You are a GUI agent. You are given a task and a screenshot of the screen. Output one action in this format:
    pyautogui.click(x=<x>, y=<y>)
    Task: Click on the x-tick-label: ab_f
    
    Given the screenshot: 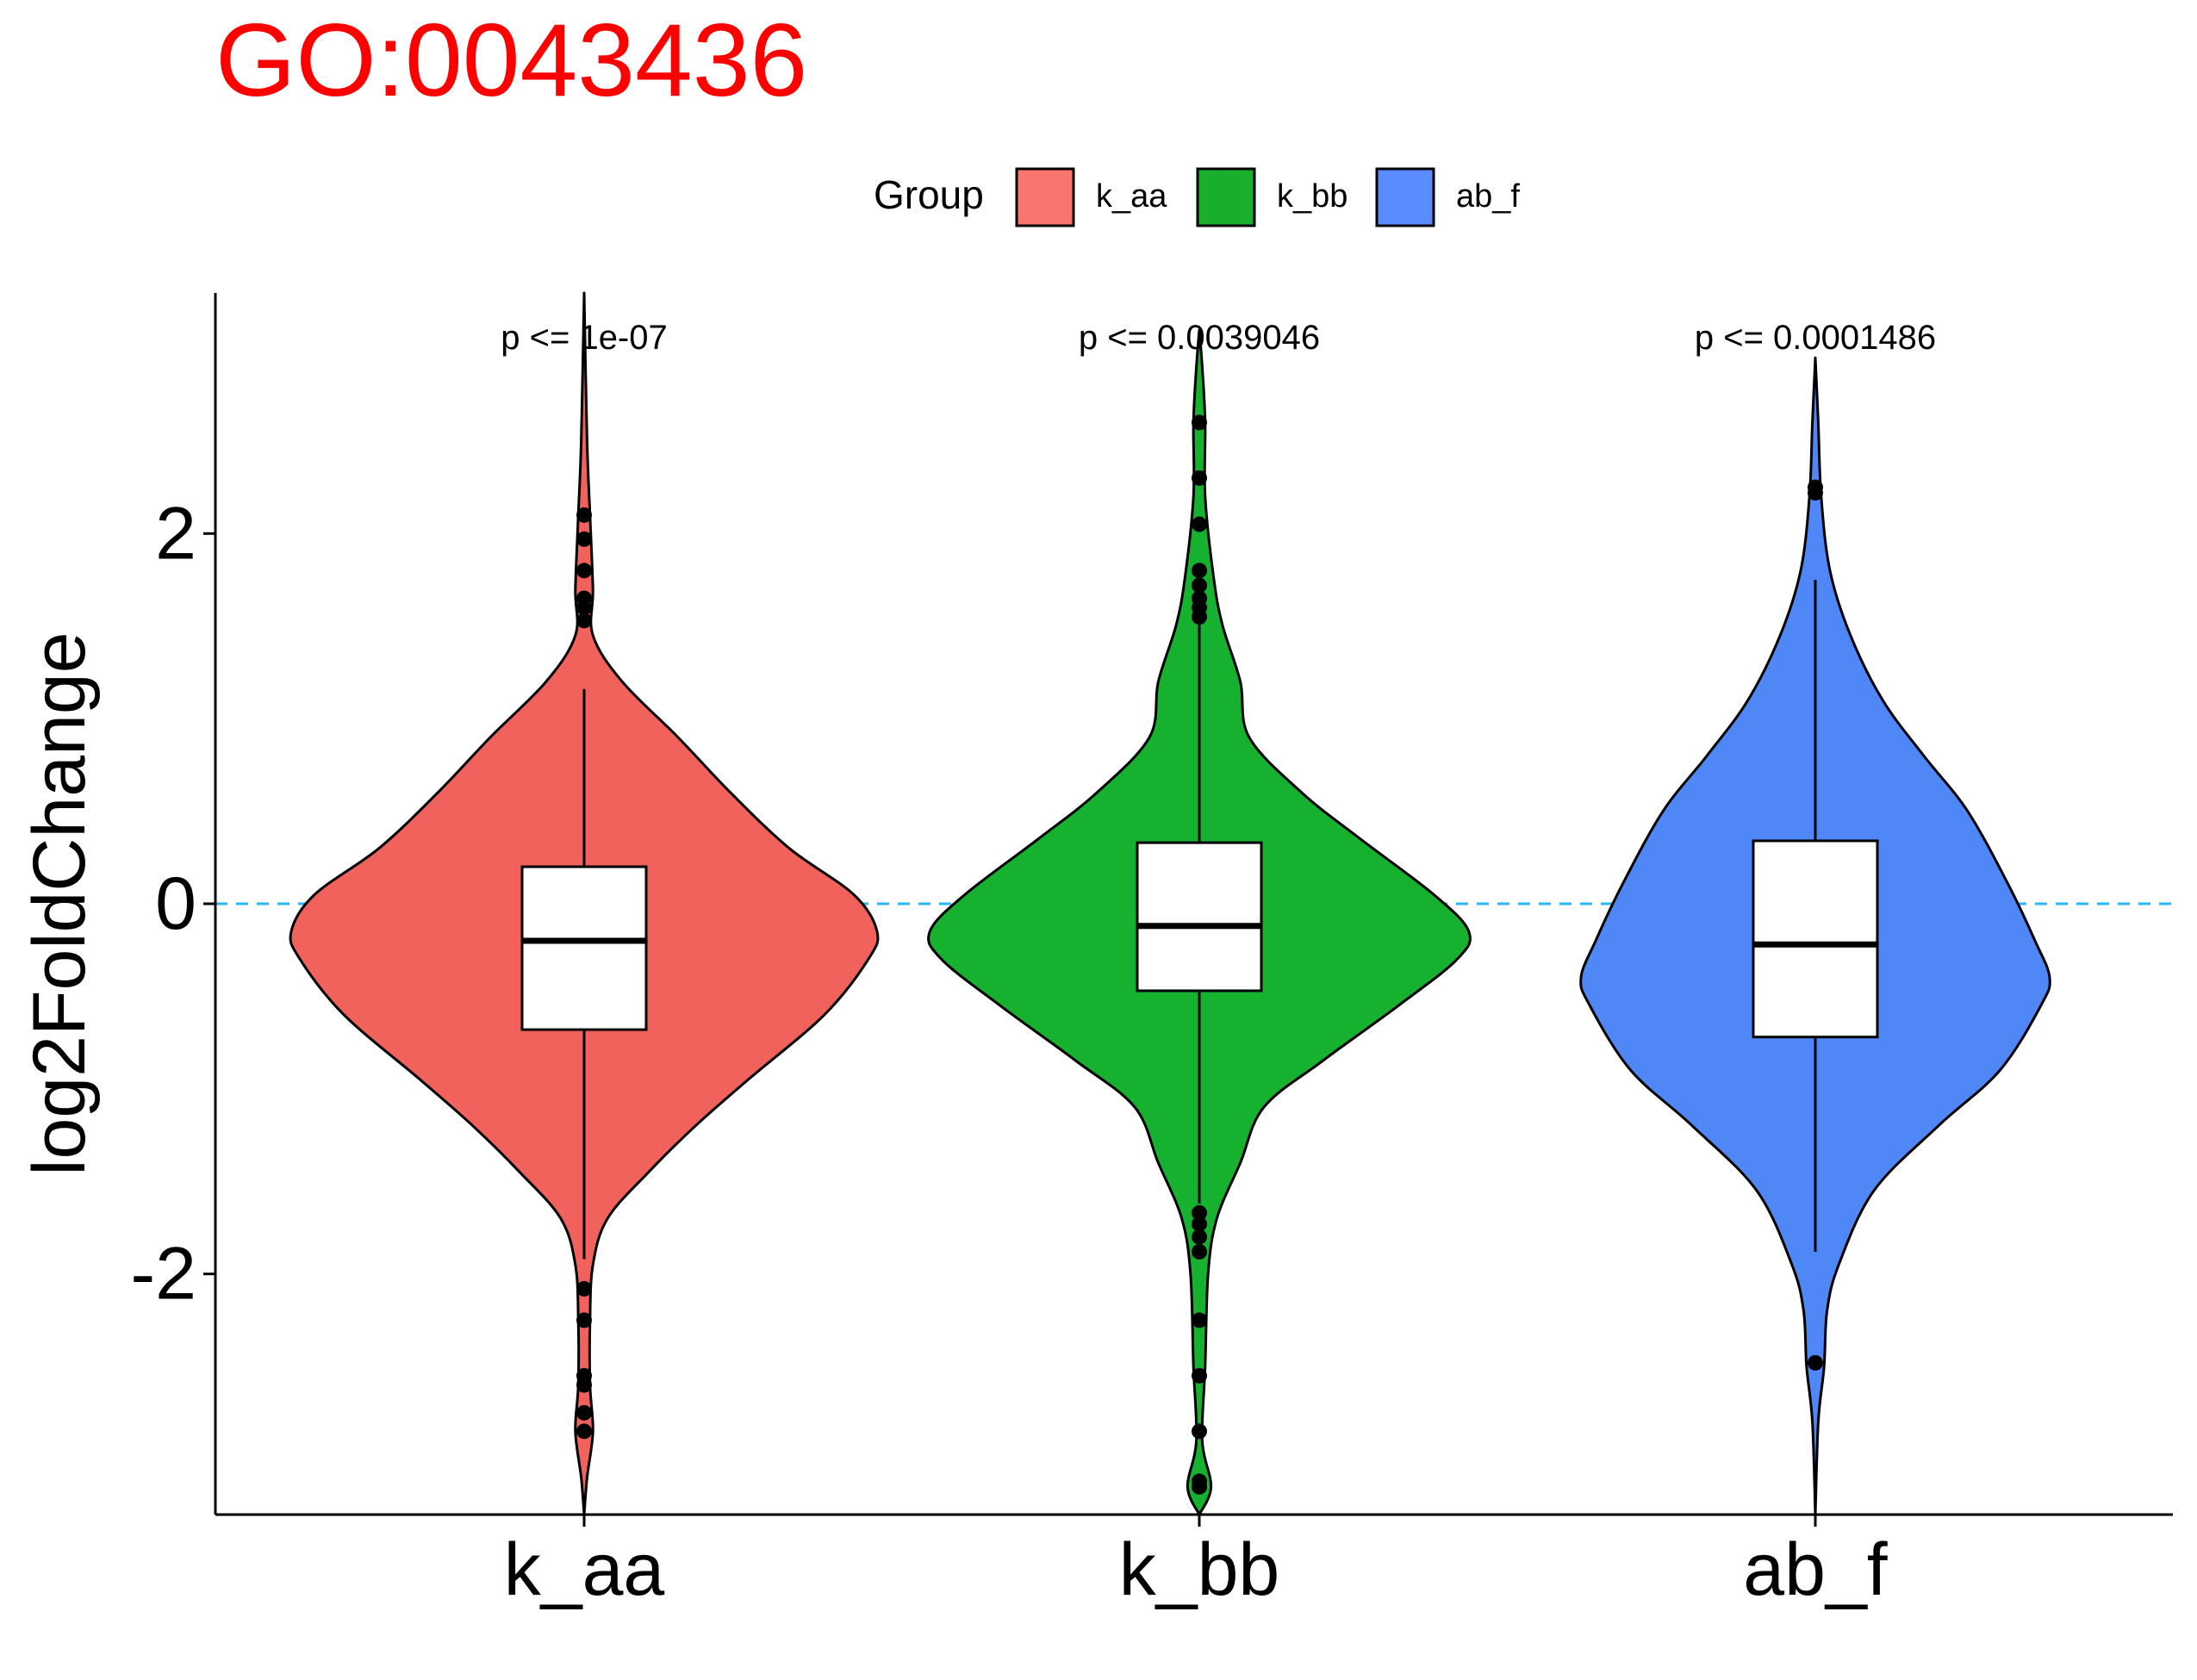 What is the action you would take?
    pyautogui.click(x=1815, y=1570)
    